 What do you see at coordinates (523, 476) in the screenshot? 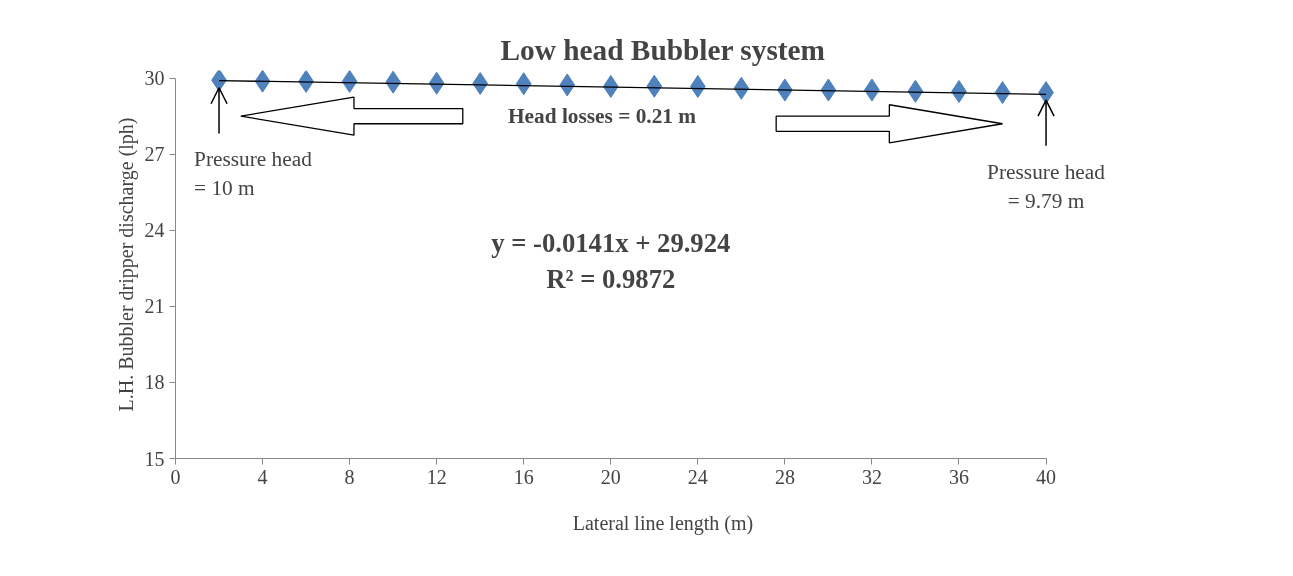
I see `x-tick-label: 16` at bounding box center [523, 476].